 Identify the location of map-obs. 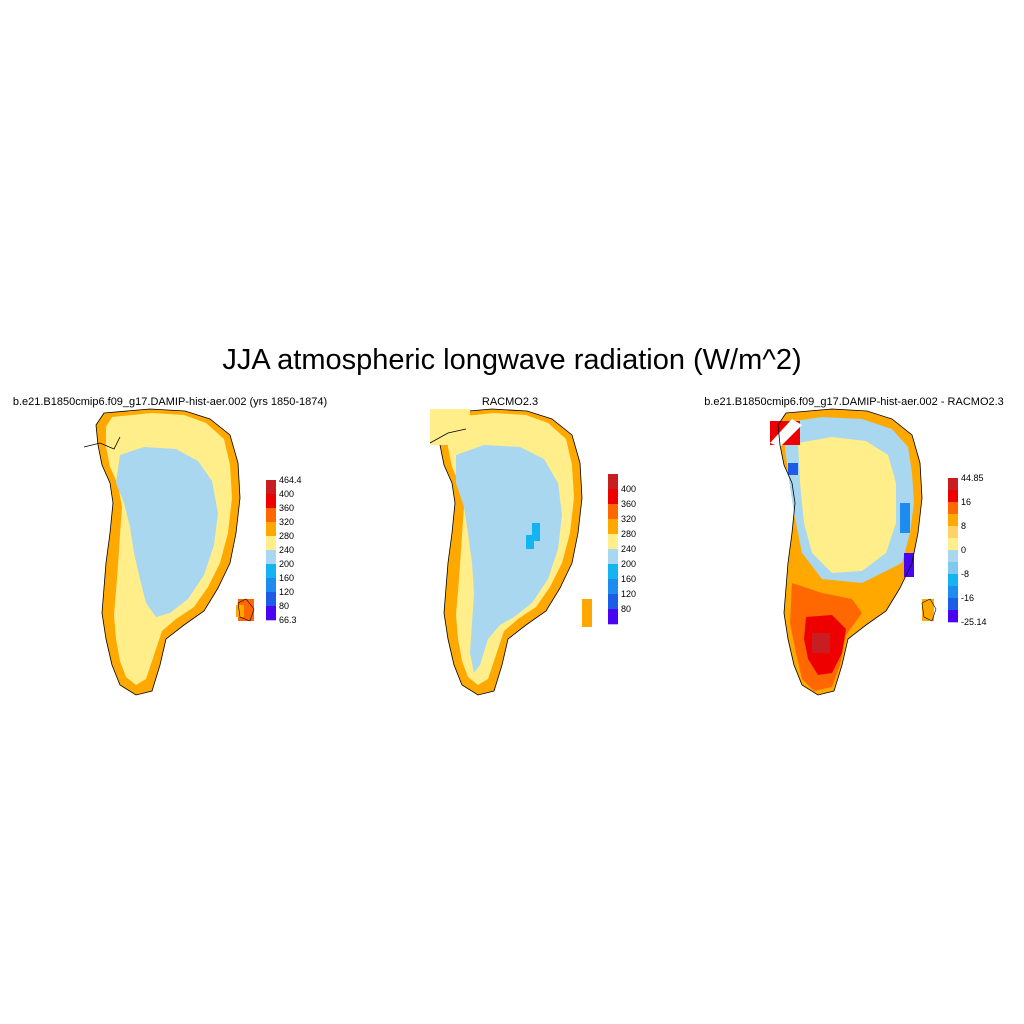
(510, 552).